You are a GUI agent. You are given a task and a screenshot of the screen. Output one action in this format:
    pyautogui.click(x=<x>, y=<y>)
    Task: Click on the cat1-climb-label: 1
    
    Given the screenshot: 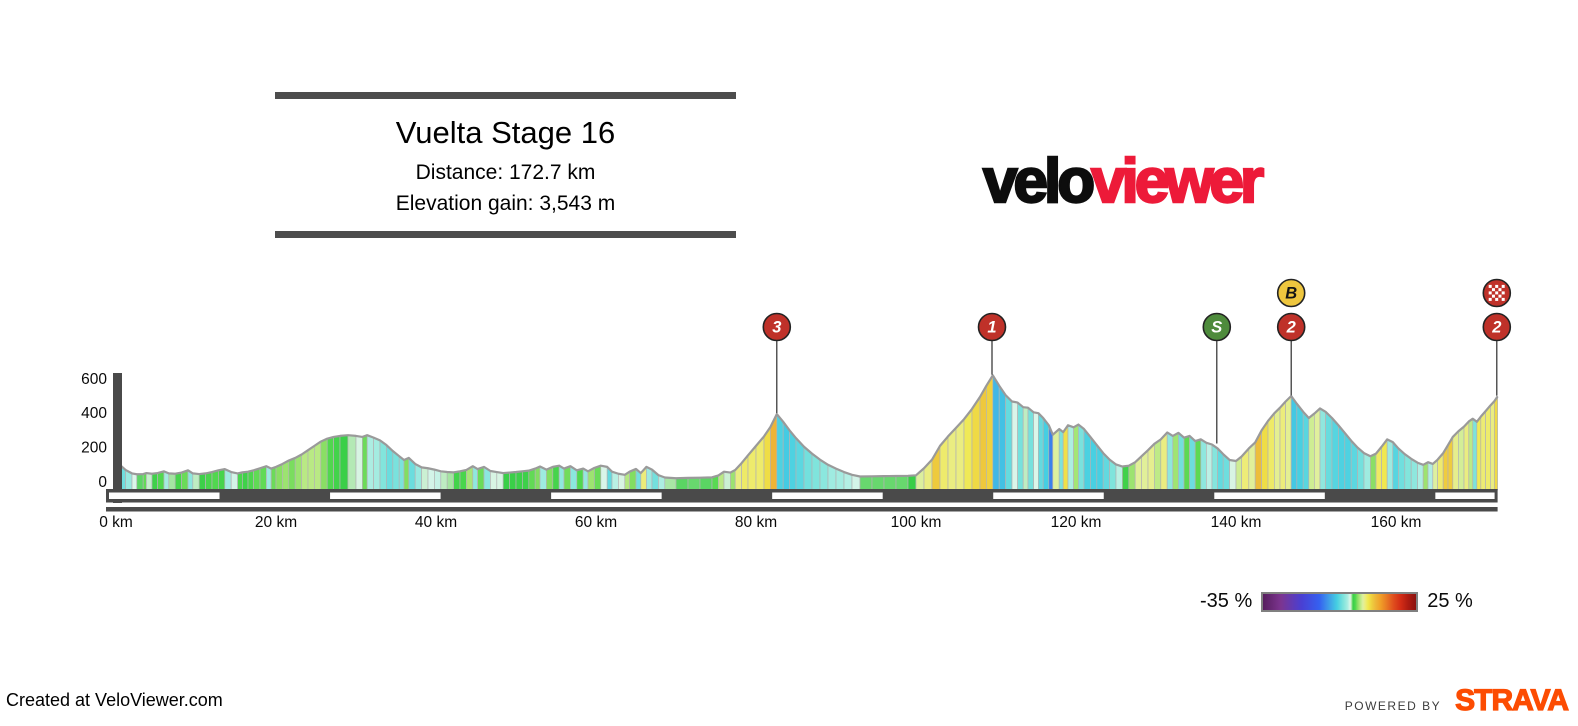 What is the action you would take?
    pyautogui.click(x=991, y=328)
    